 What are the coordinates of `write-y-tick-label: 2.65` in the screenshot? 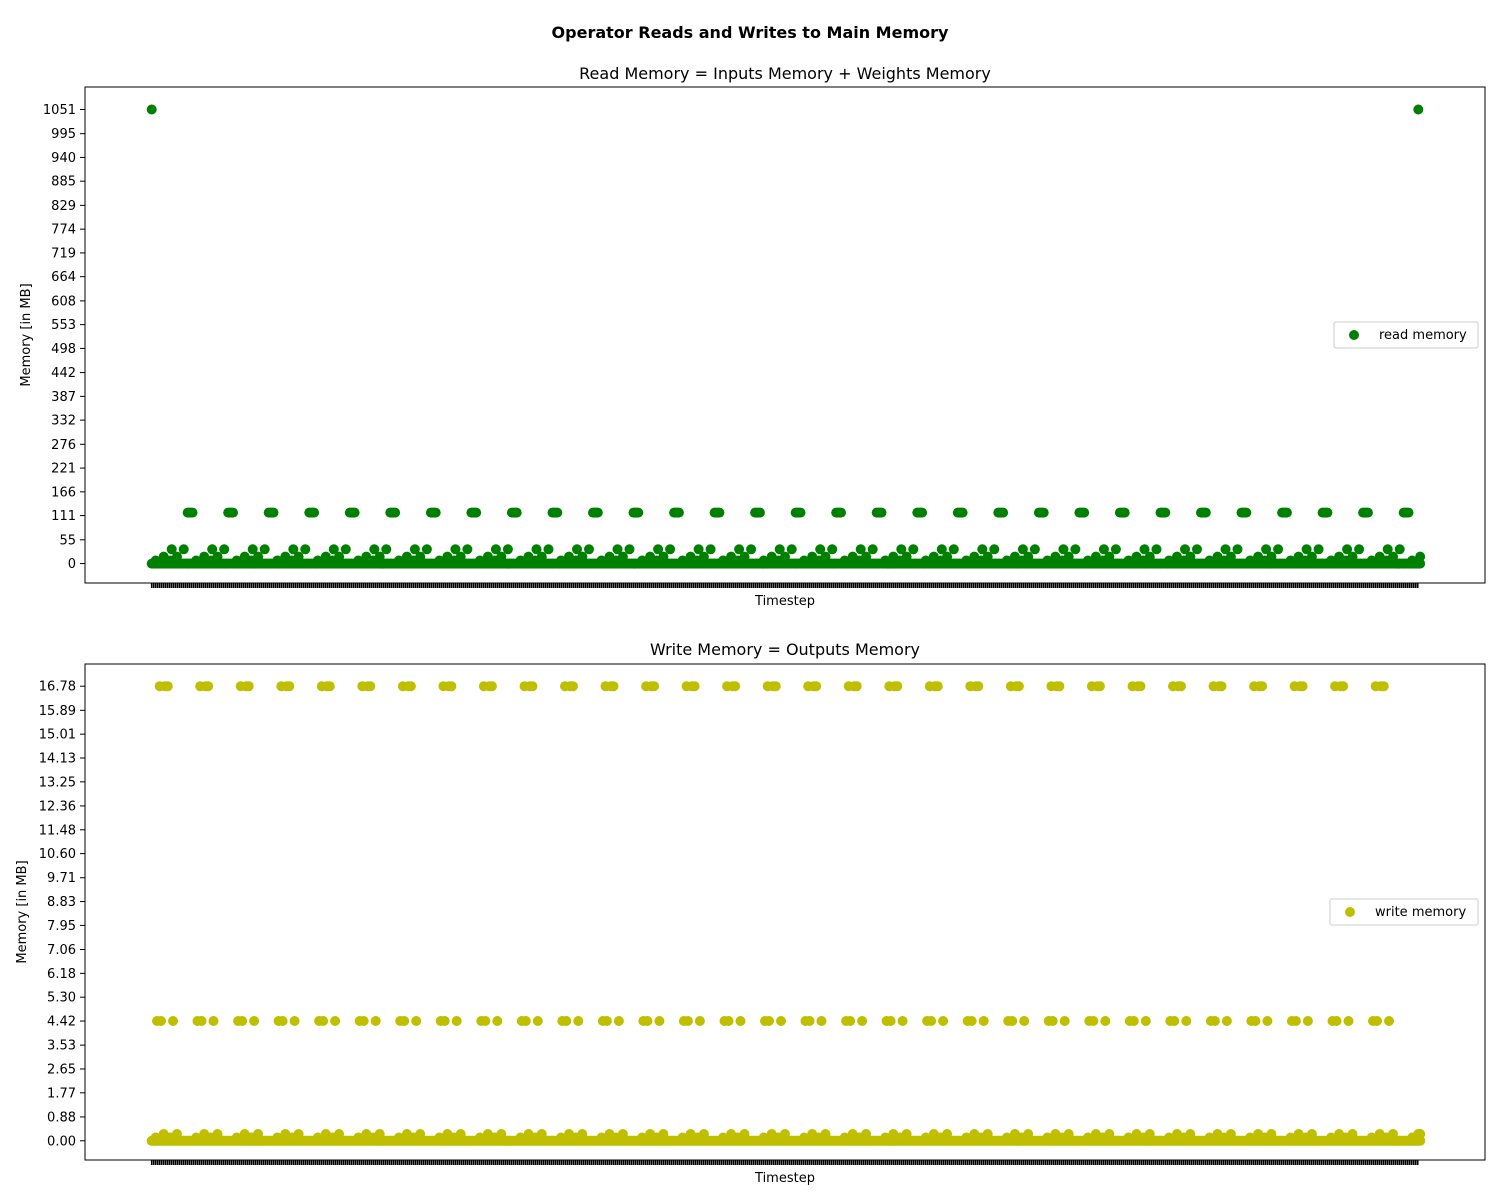 It's located at (61, 1069).